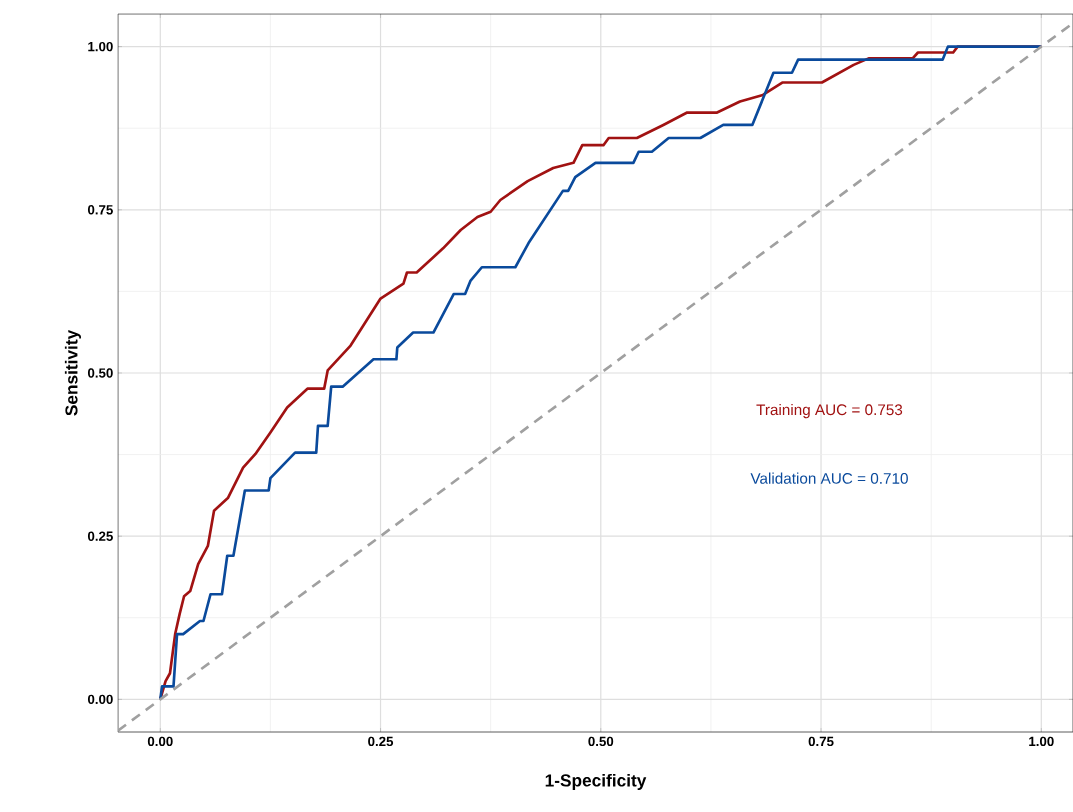 The height and width of the screenshot is (812, 1073). Describe the element at coordinates (100, 46) in the screenshot. I see `y-tick-label: 1.00` at that location.